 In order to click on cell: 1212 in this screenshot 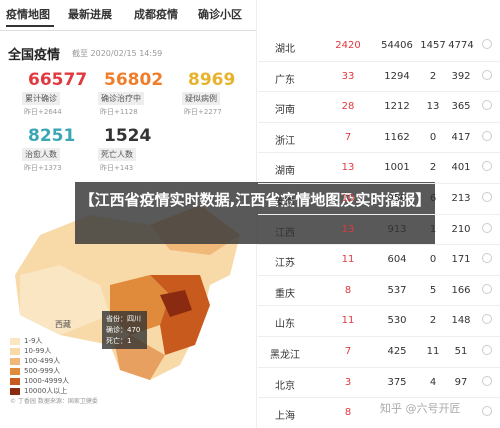, I will do `click(397, 107)`.